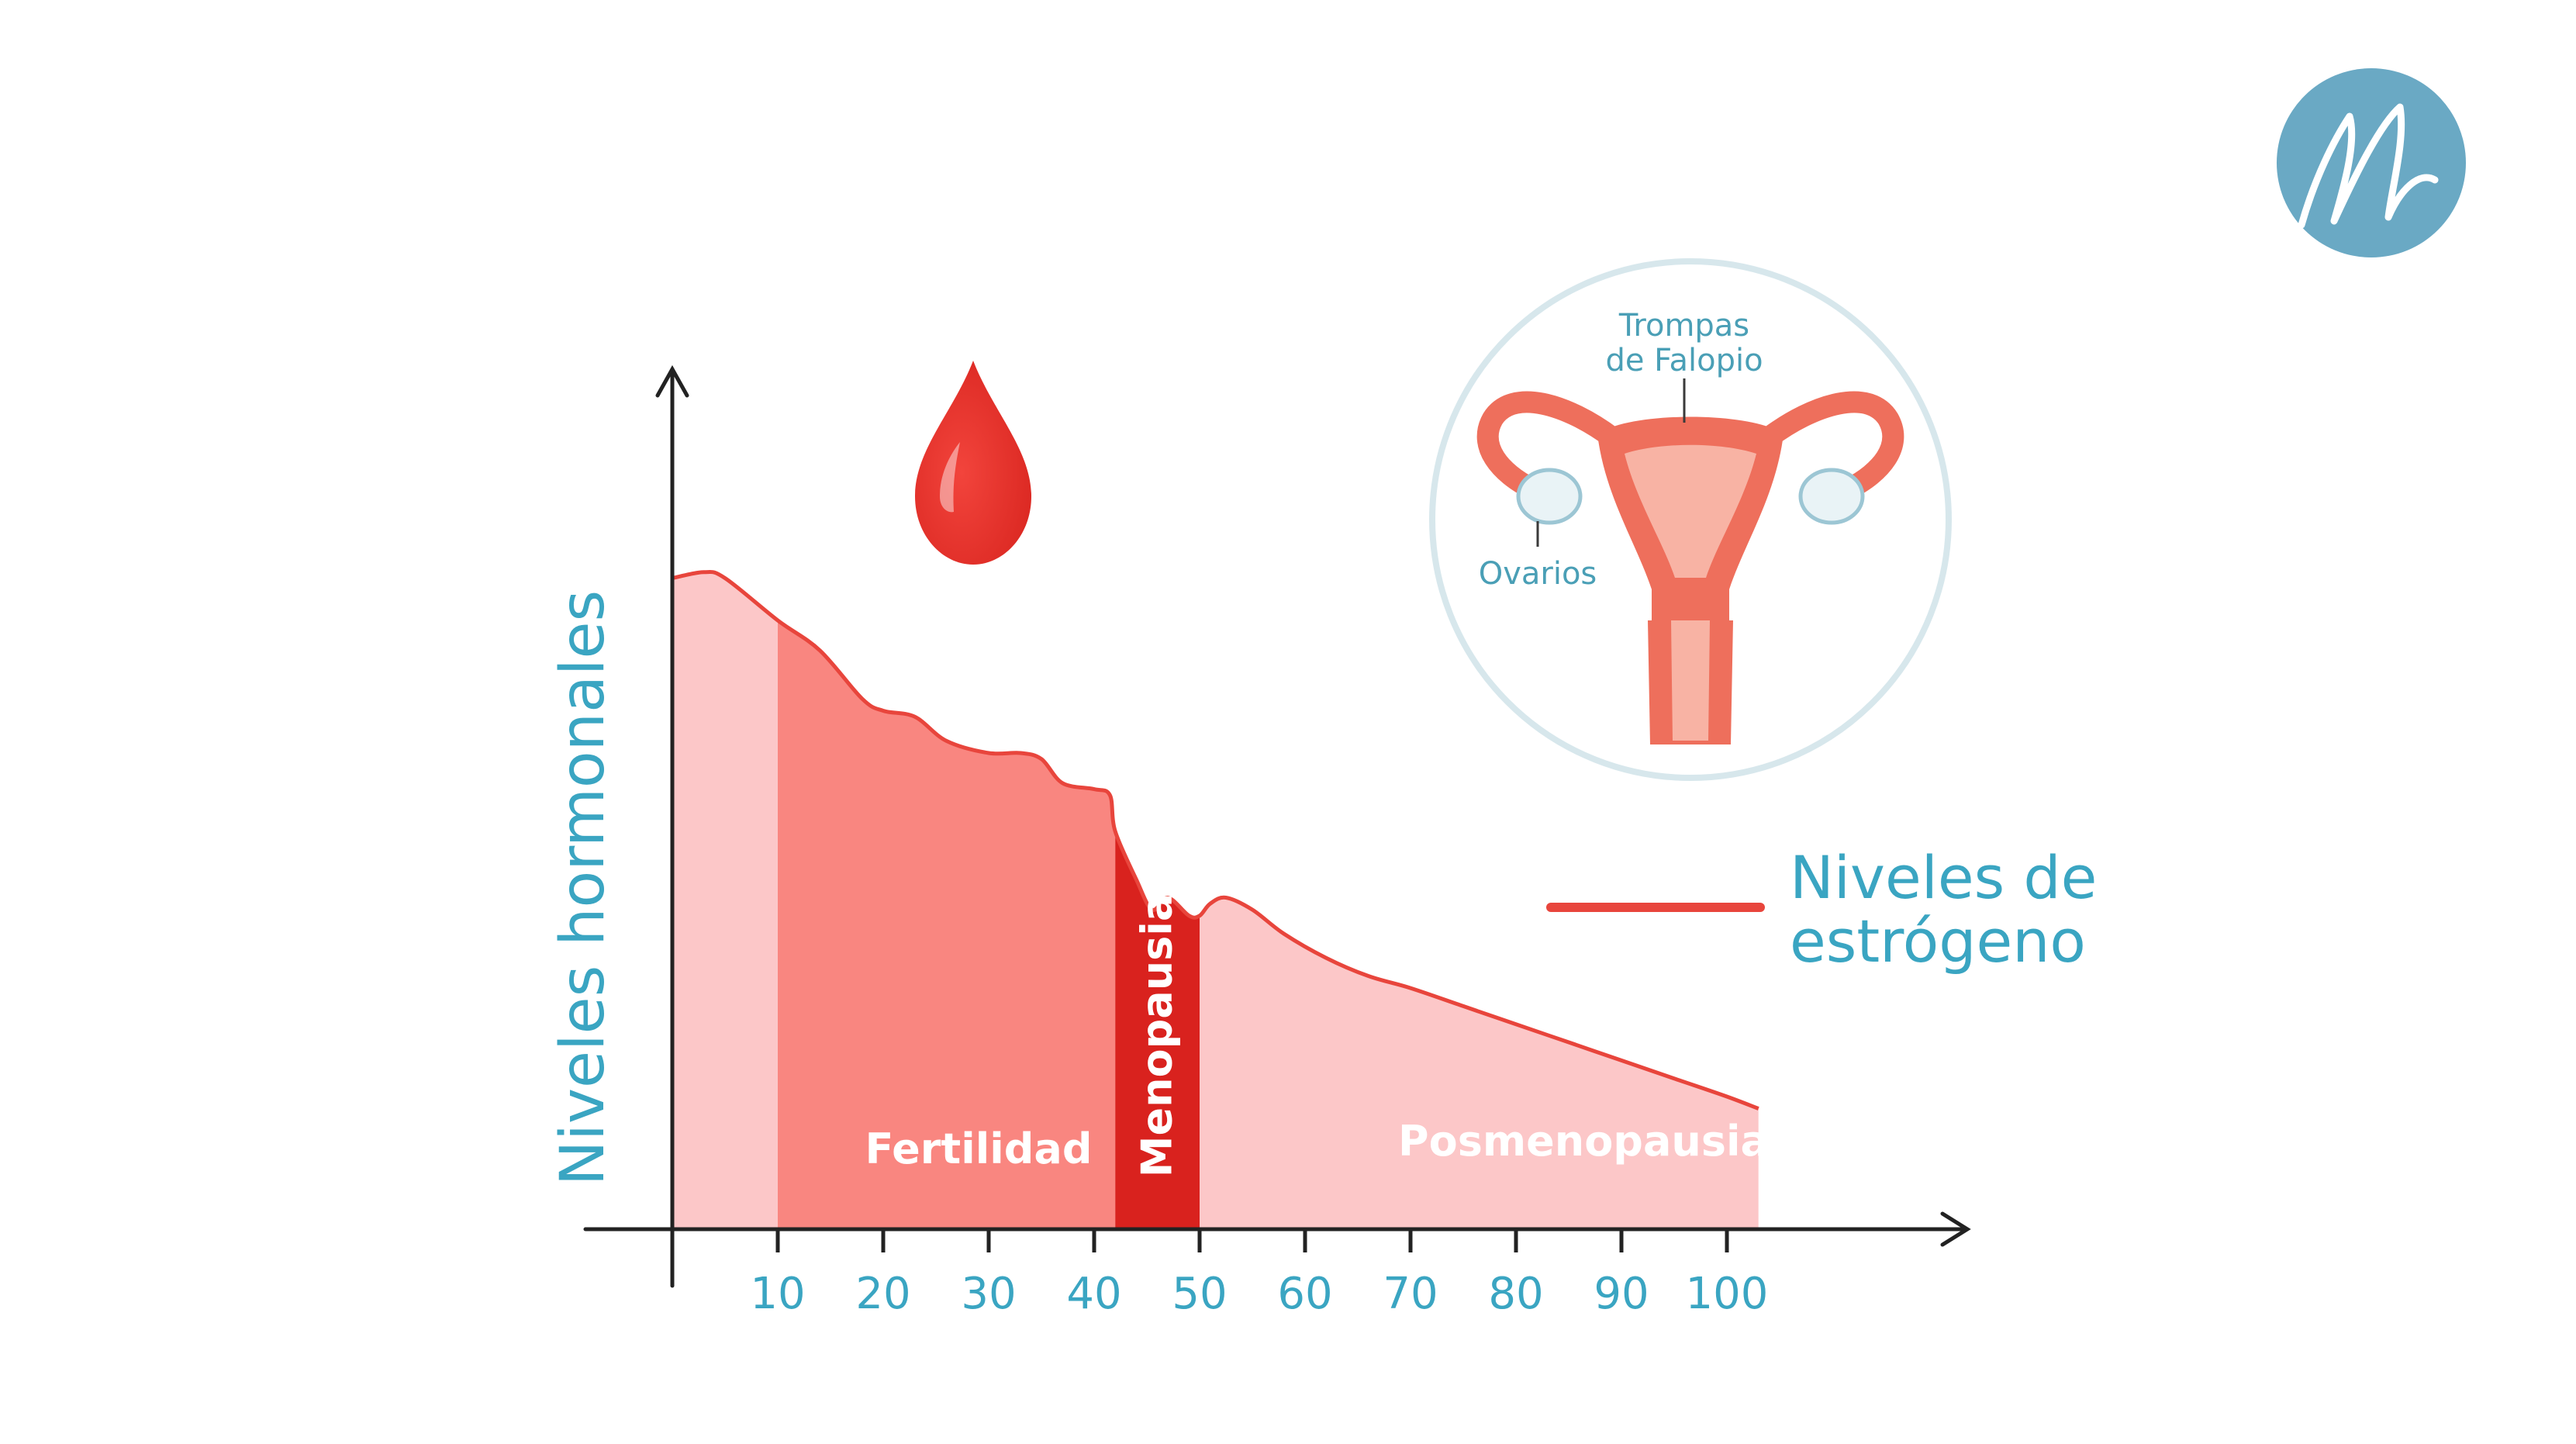  I want to click on blood-drop-icon, so click(973, 463).